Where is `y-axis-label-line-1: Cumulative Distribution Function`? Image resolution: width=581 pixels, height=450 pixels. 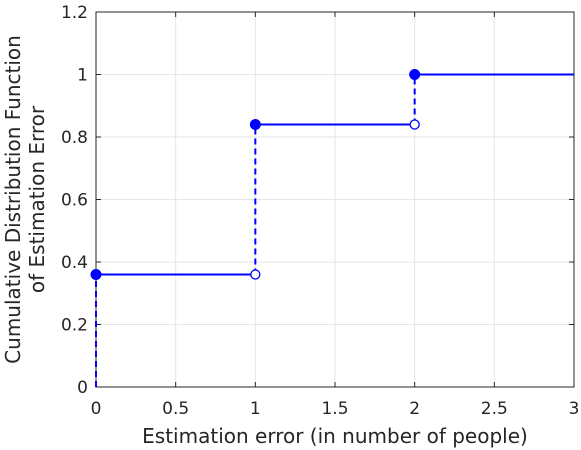 y-axis-label-line-1: Cumulative Distribution Function is located at coordinates (13, 199).